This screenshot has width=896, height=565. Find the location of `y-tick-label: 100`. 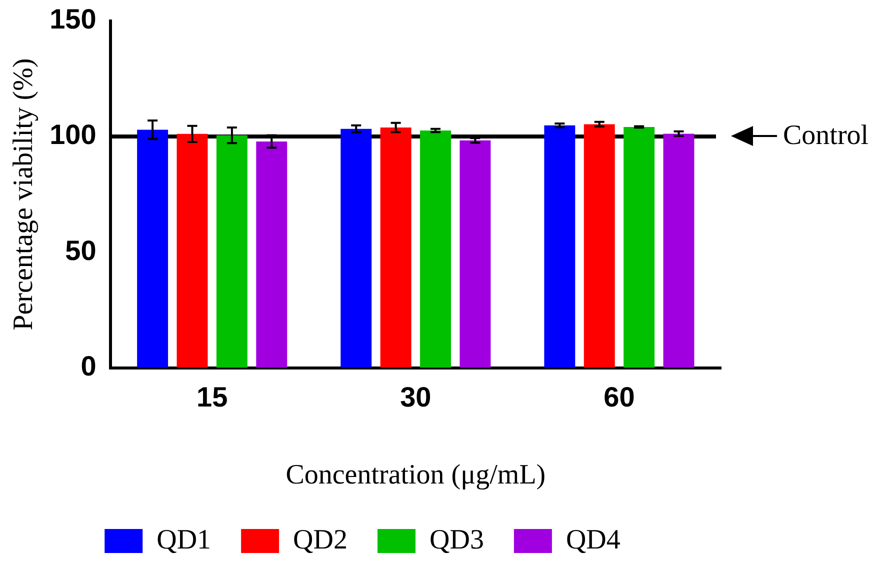

y-tick-label: 100 is located at coordinates (73, 134).